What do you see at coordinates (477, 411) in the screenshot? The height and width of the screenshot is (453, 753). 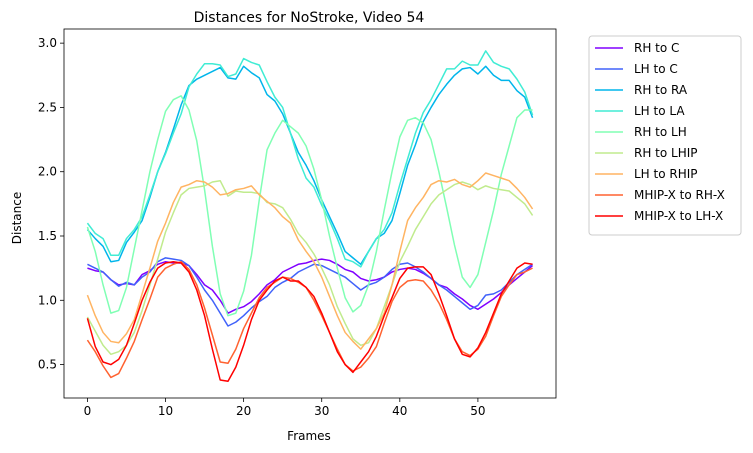 I see `x-tick-label: 50` at bounding box center [477, 411].